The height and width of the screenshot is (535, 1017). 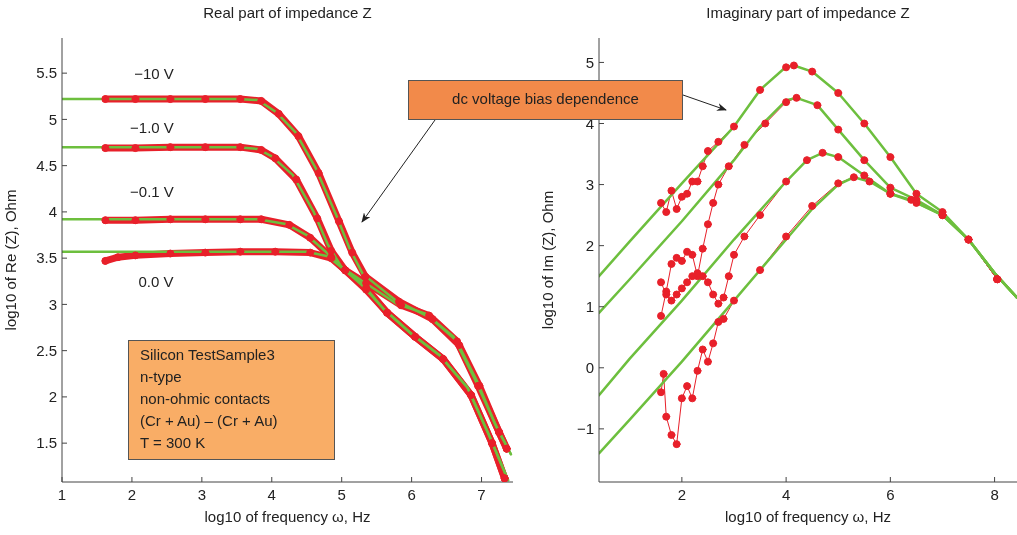 What do you see at coordinates (589, 368) in the screenshot?
I see `y-tick-label: 0` at bounding box center [589, 368].